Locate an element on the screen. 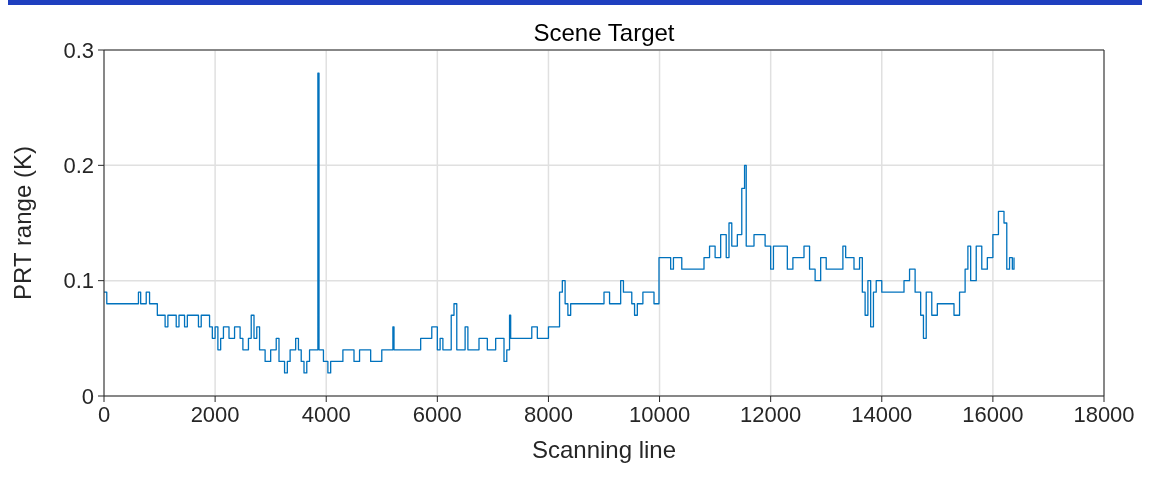 The width and height of the screenshot is (1158, 484). chart-title: Scene Target is located at coordinates (604, 32).